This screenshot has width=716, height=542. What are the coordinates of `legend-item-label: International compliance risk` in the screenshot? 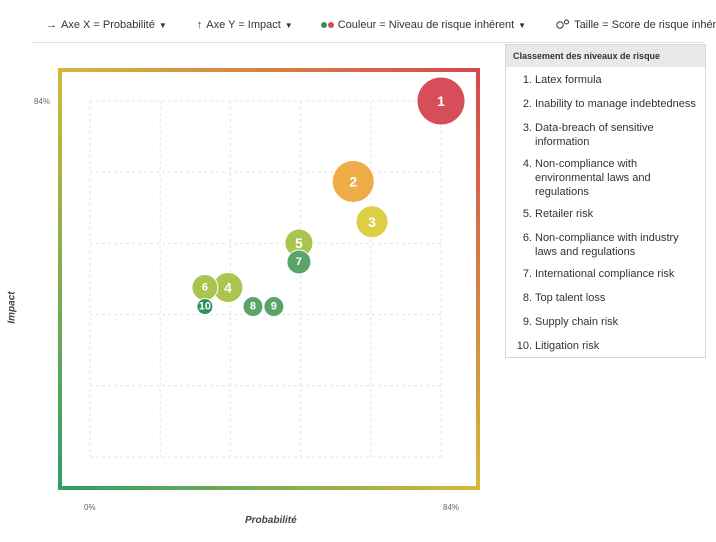 It's located at (605, 274).